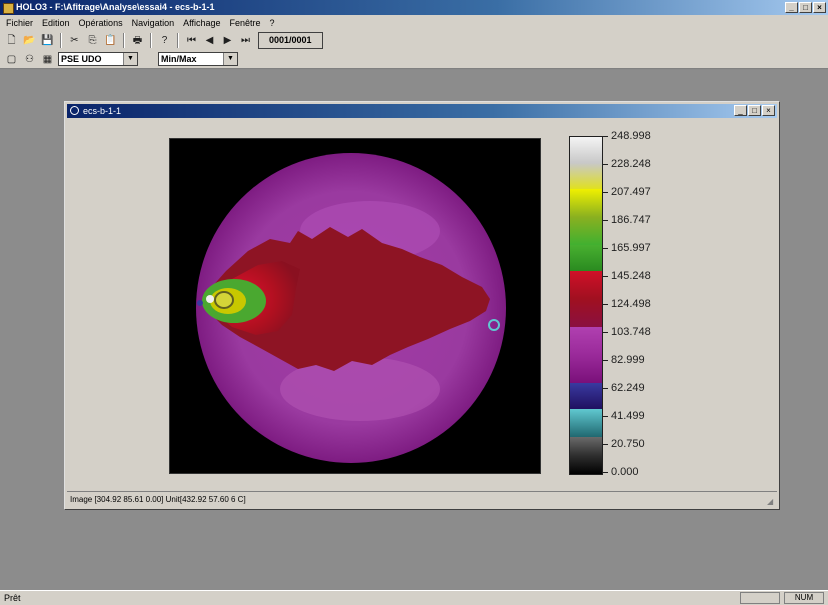 The width and height of the screenshot is (828, 605). I want to click on menu-fichier: Fichier, so click(20, 23).